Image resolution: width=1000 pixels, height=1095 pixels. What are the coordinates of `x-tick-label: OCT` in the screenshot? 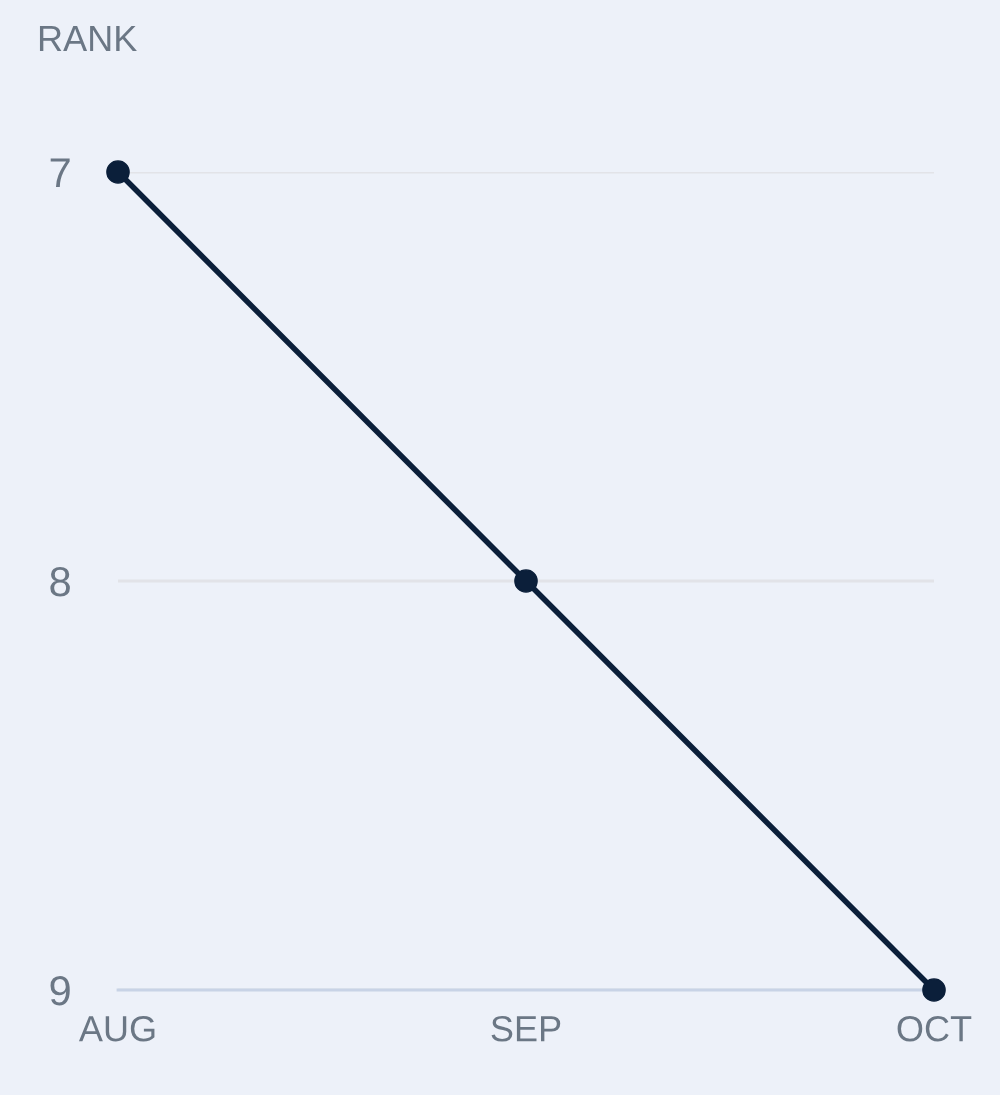 It's located at (934, 1028).